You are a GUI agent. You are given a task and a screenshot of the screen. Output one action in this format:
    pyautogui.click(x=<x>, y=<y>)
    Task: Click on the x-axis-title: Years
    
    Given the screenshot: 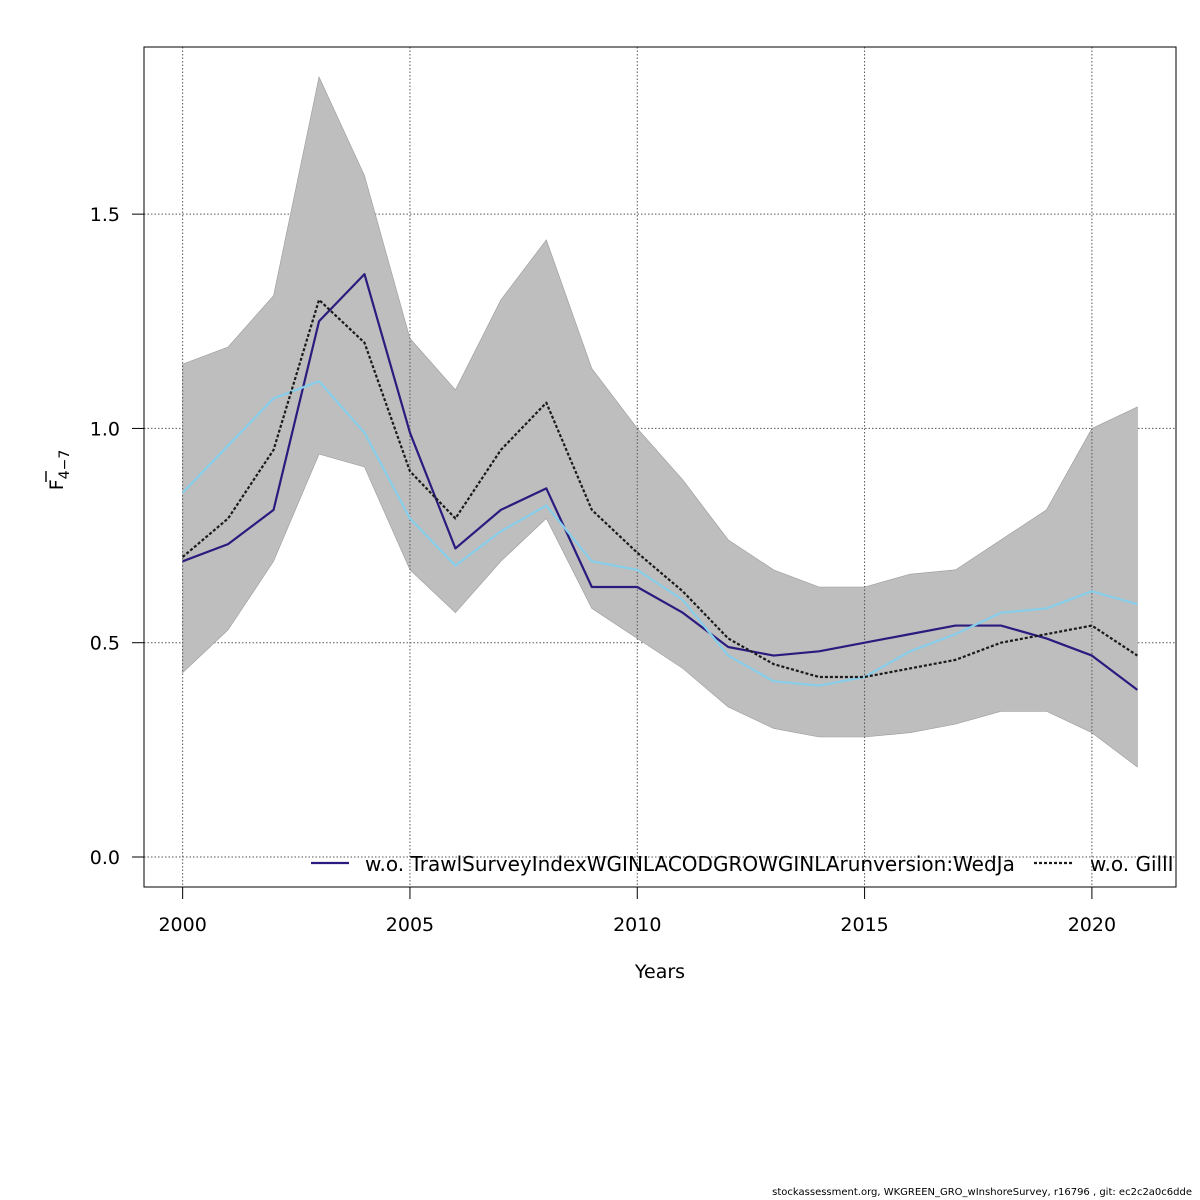 What is the action you would take?
    pyautogui.click(x=659, y=972)
    